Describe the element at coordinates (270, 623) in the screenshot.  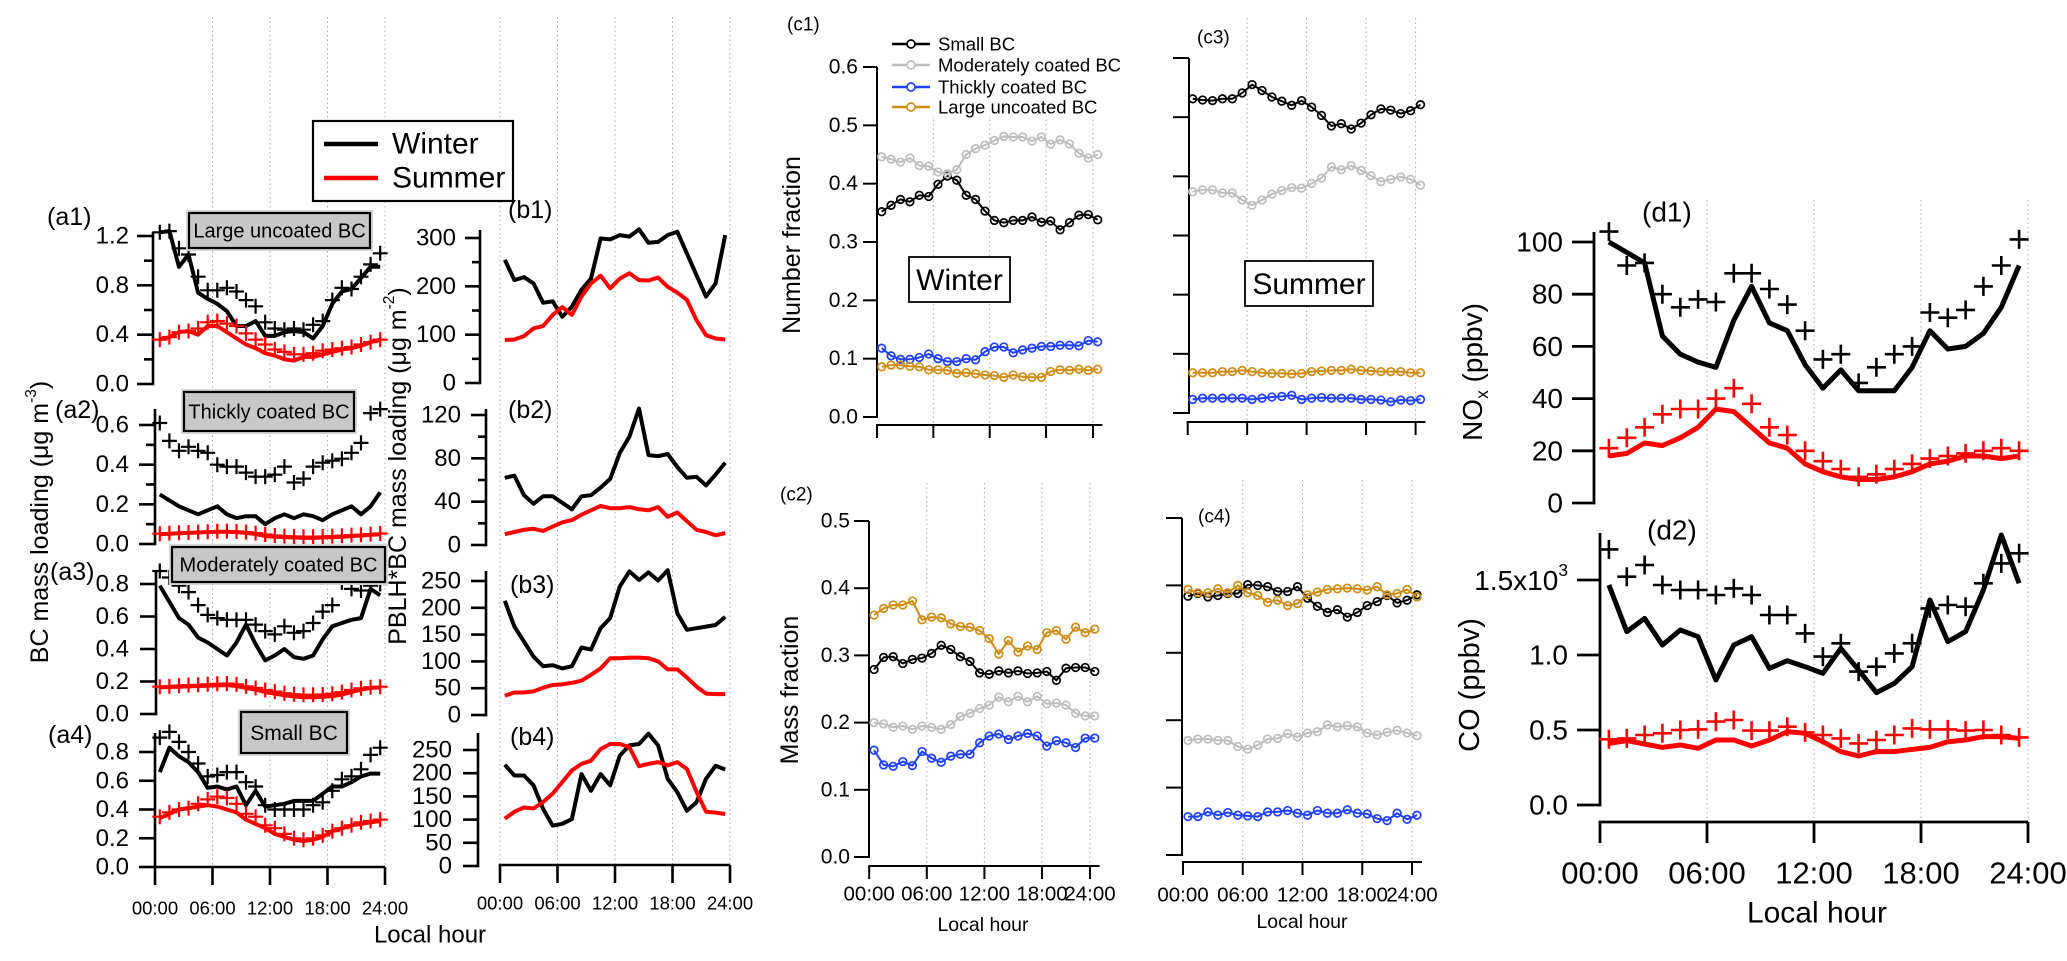
I see `a3-series-winter` at that location.